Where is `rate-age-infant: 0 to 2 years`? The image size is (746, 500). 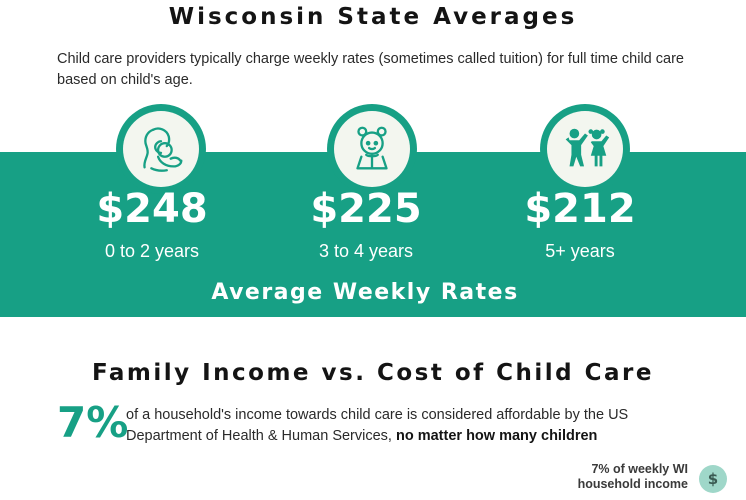 rate-age-infant: 0 to 2 years is located at coordinates (152, 251).